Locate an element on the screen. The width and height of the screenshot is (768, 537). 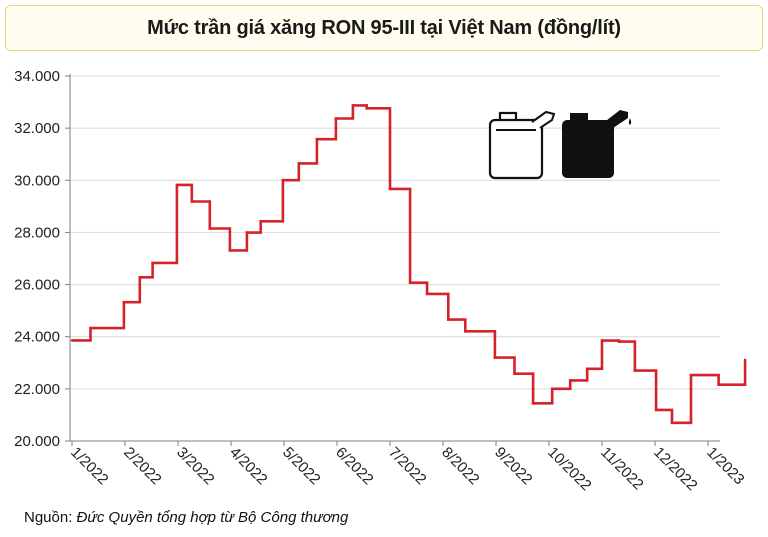
y-tick-label: 34.000 is located at coordinates (37, 76).